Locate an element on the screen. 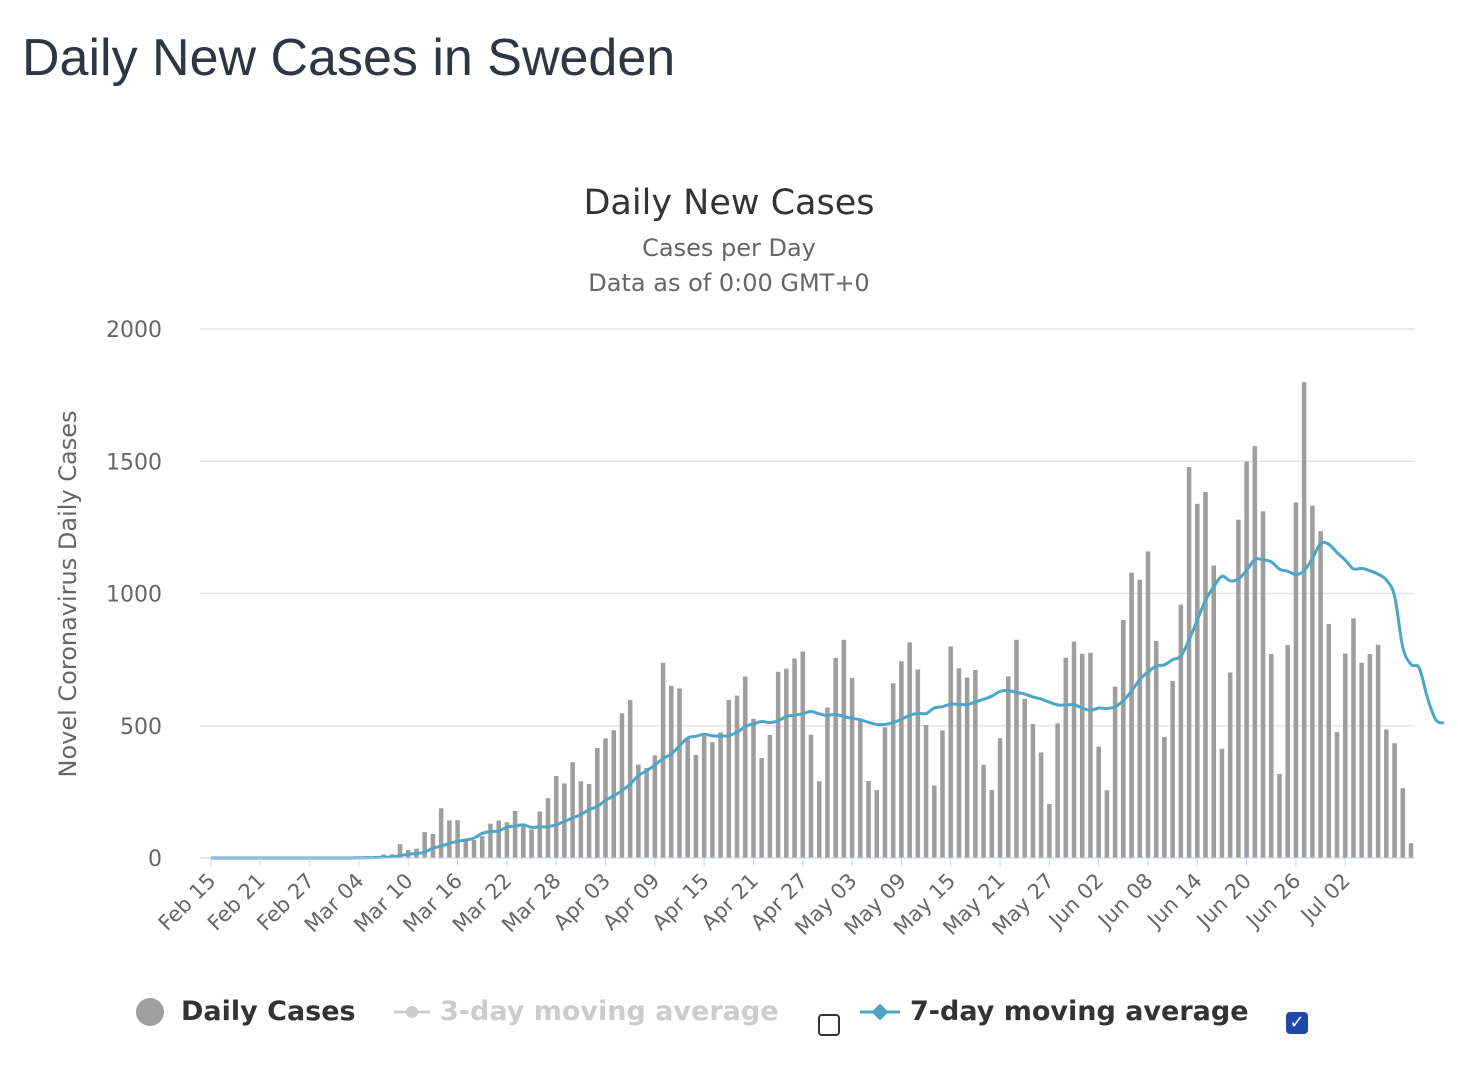 This screenshot has width=1458, height=1084. checkbox-3-day-average is located at coordinates (829, 1025).